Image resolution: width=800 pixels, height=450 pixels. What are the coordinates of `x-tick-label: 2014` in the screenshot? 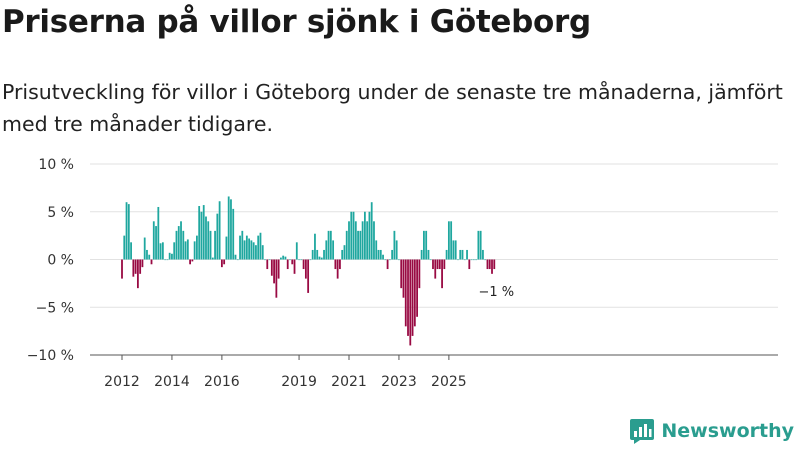 It's located at (172, 382).